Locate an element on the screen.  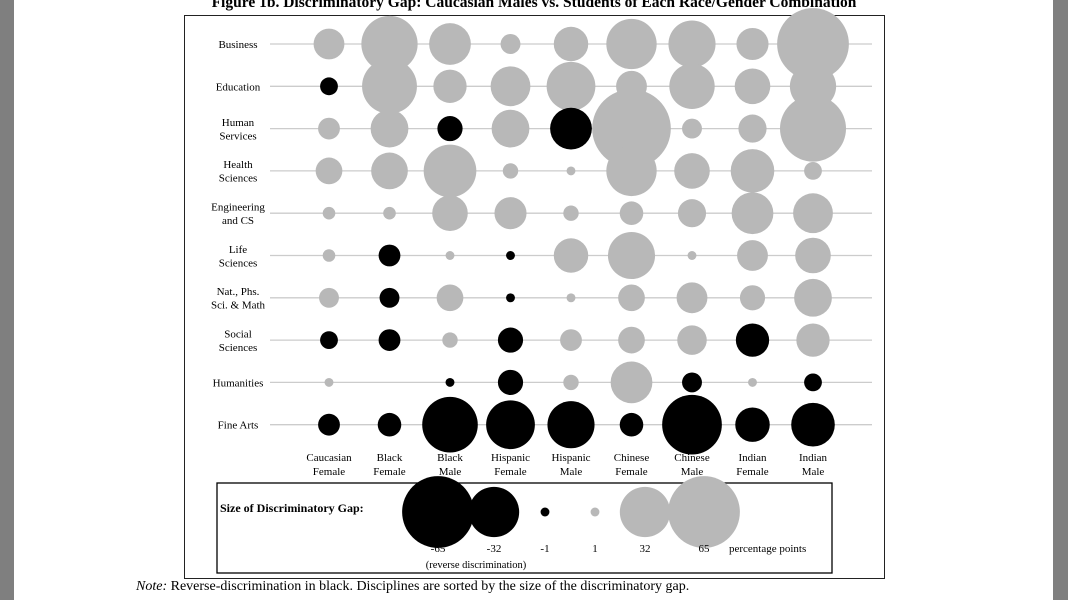
row-label: Sci. & Math is located at coordinates (238, 306).